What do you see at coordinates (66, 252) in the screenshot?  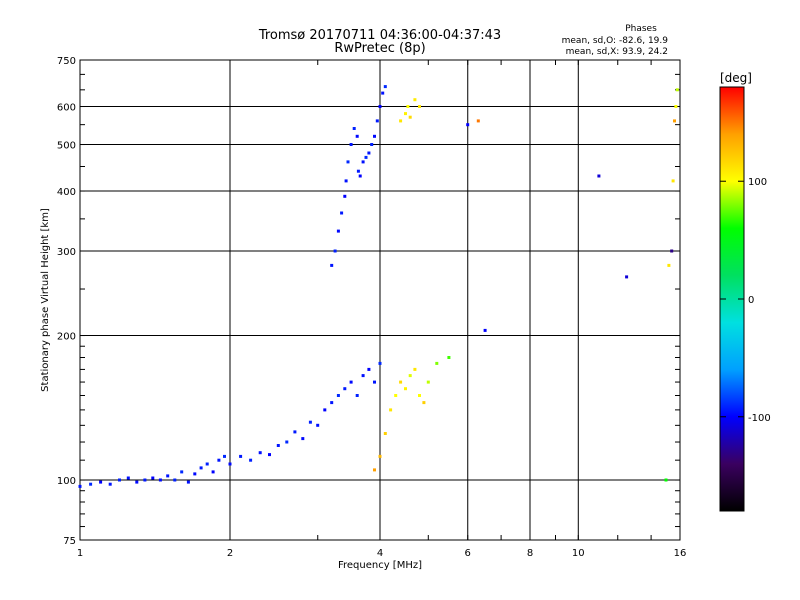 I see `y-tick-label: 300` at bounding box center [66, 252].